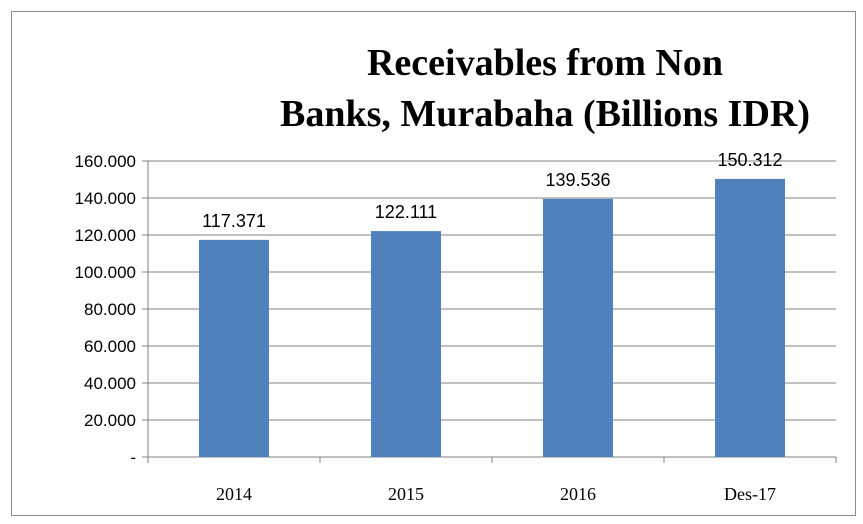  What do you see at coordinates (406, 344) in the screenshot?
I see `bar-2015` at bounding box center [406, 344].